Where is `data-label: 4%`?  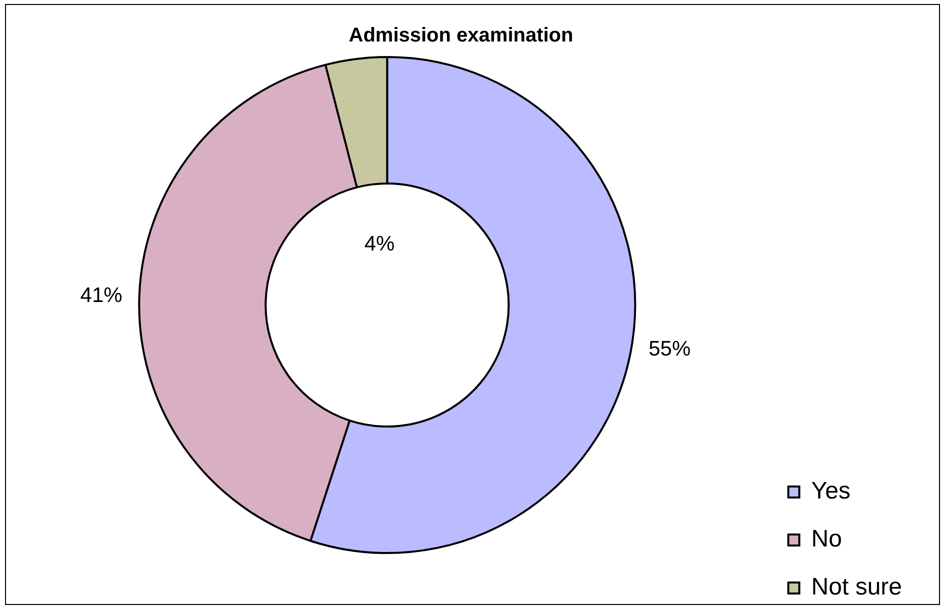
data-label: 4% is located at coordinates (379, 244).